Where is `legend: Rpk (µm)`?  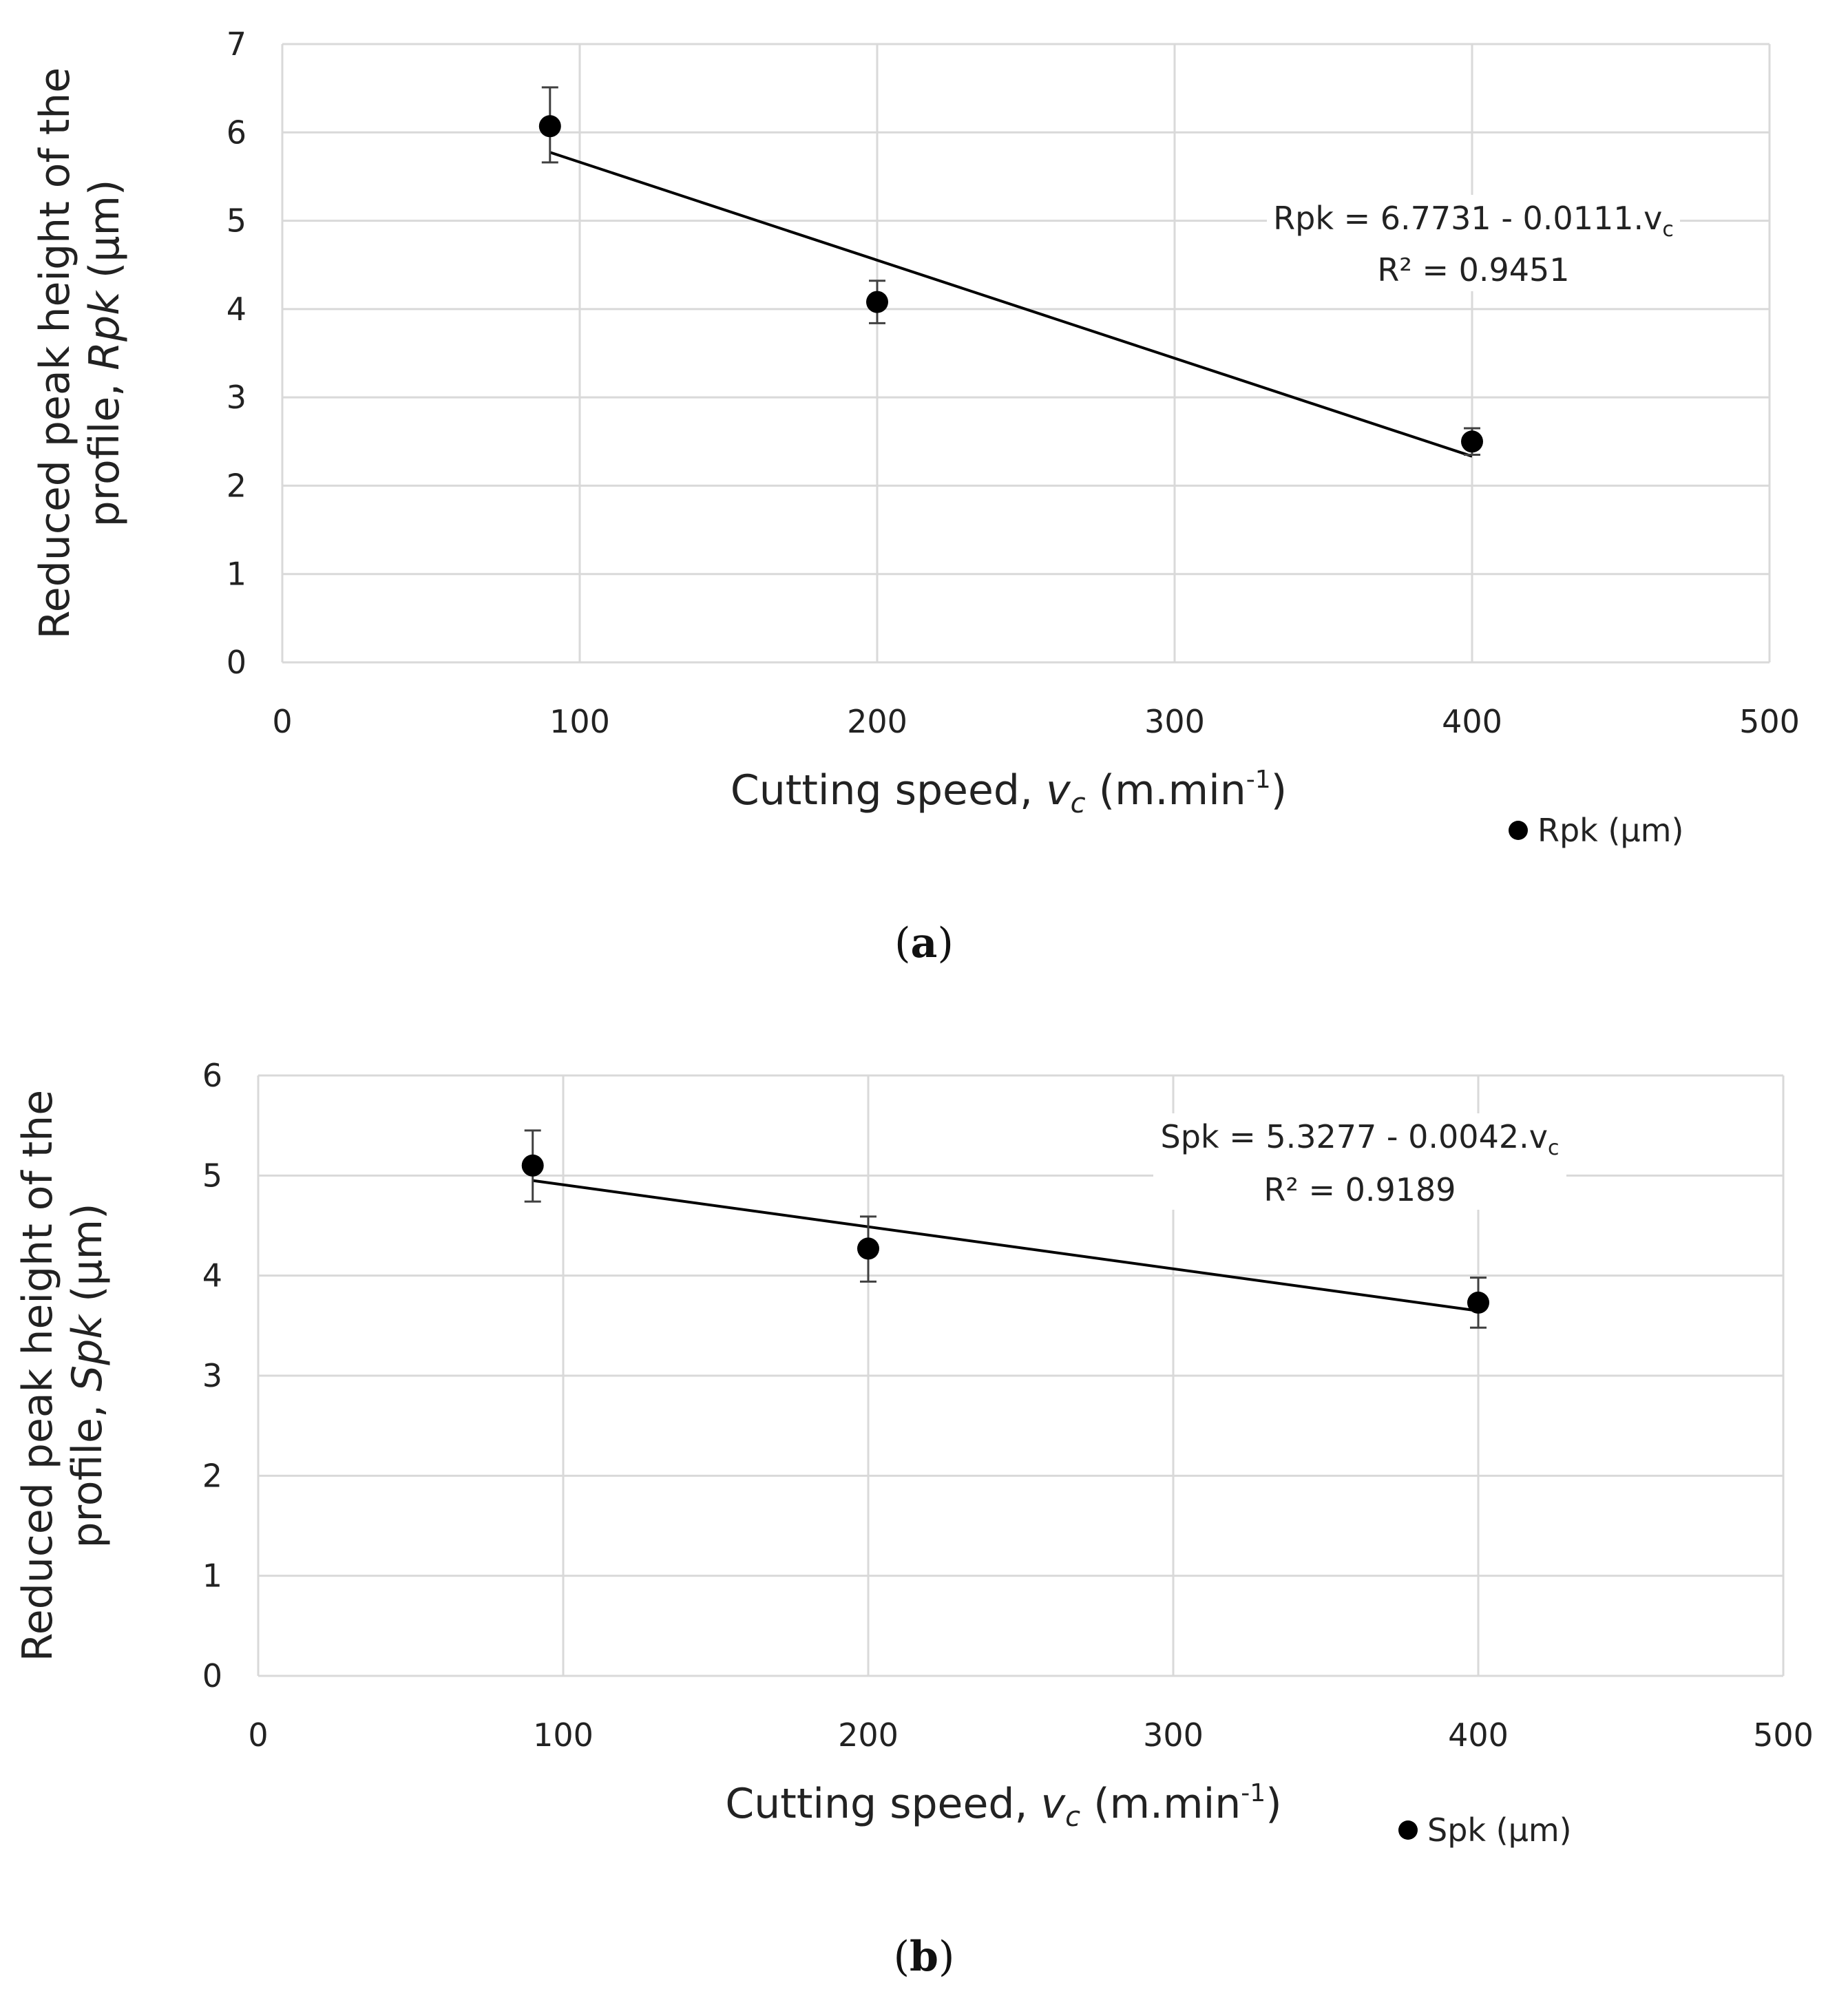
legend: Rpk (µm) is located at coordinates (1596, 830).